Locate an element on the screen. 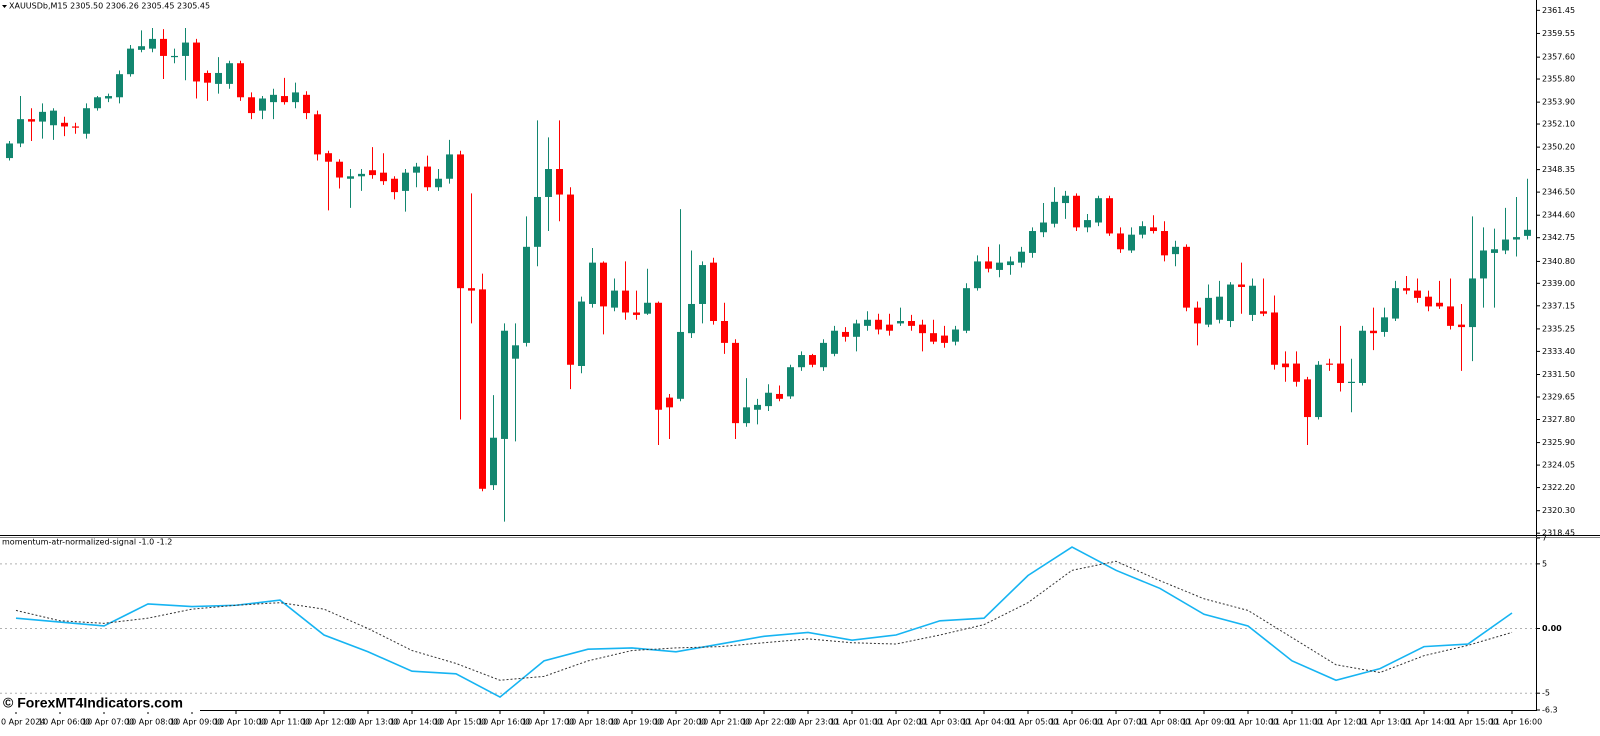 This screenshot has width=1600, height=736. x-tick-label: 11 Apr 01:00 is located at coordinates (856, 722).